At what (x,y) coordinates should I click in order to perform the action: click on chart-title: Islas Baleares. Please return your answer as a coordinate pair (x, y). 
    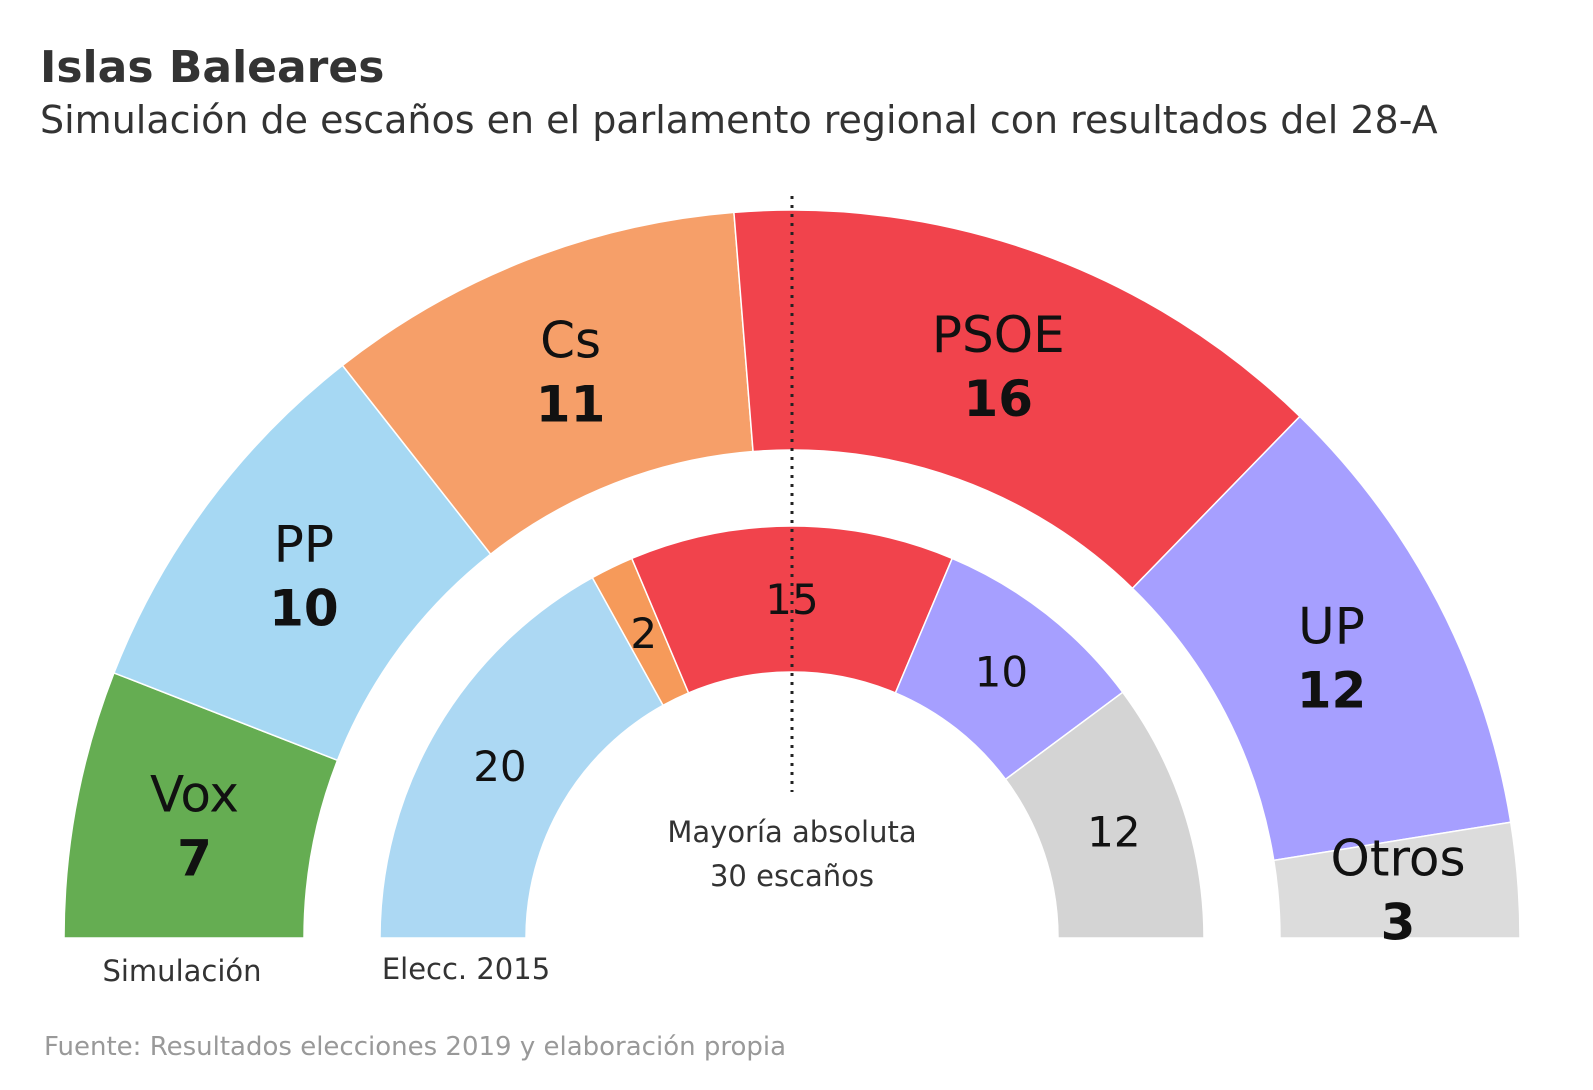
    Looking at the image, I should click on (212, 67).